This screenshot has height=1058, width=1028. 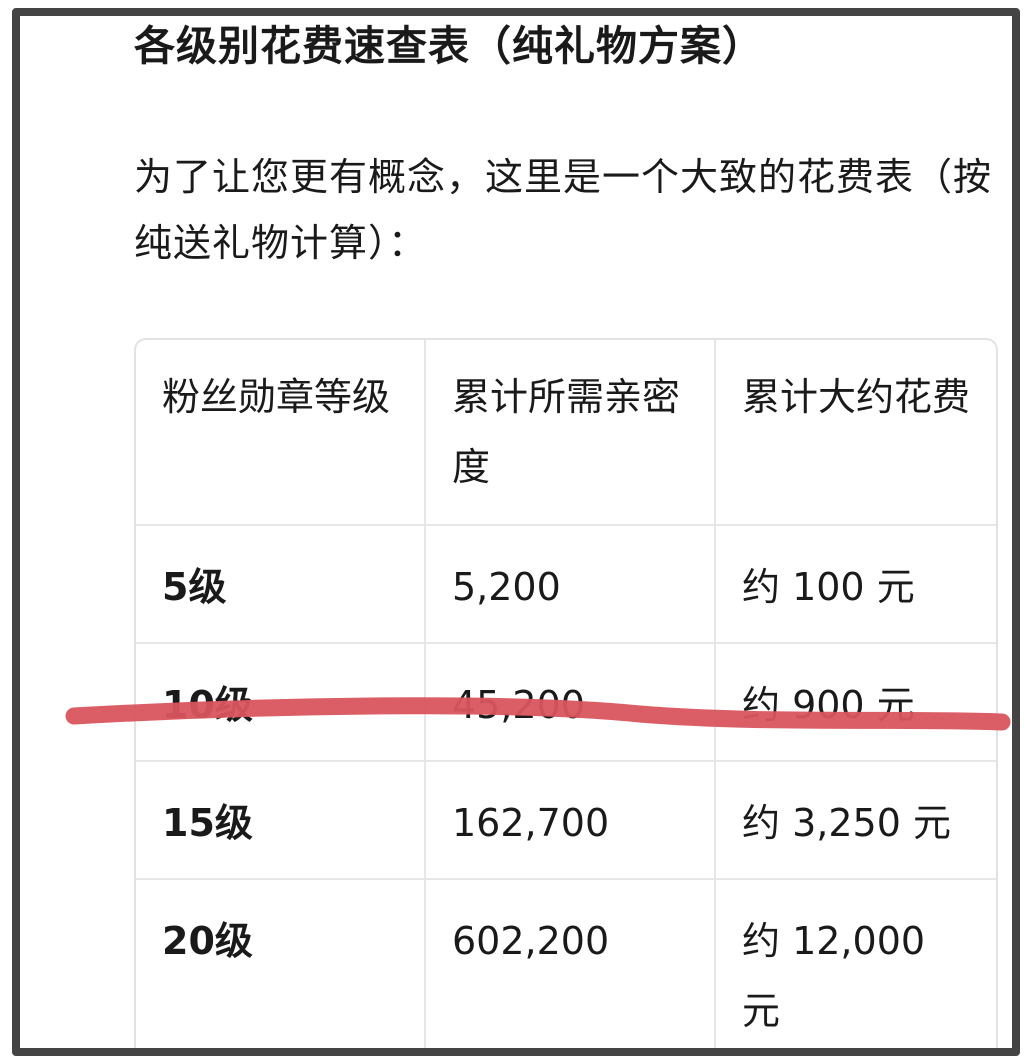 What do you see at coordinates (571, 964) in the screenshot?
I see `cell-intimacy: 602,200` at bounding box center [571, 964].